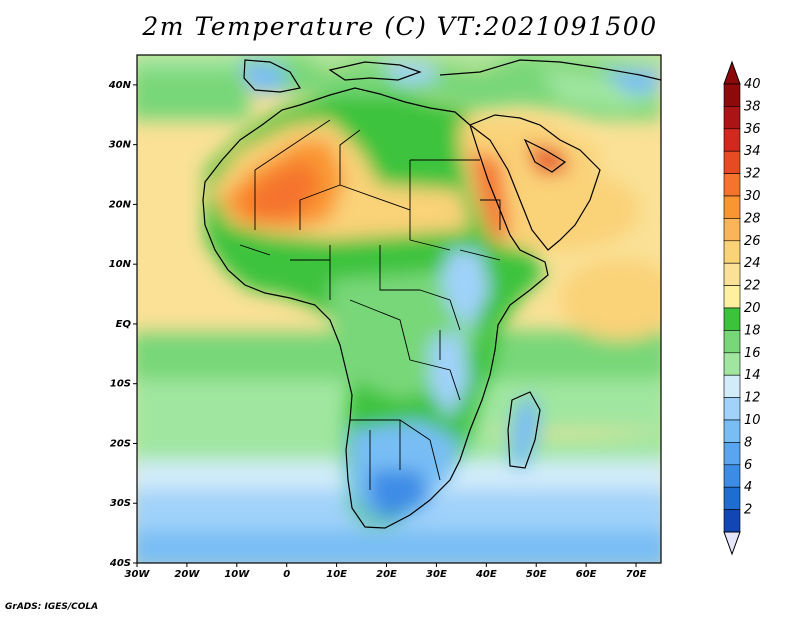 The image size is (800, 618). Describe the element at coordinates (636, 574) in the screenshot. I see `lon-tick-label: 70E` at that location.